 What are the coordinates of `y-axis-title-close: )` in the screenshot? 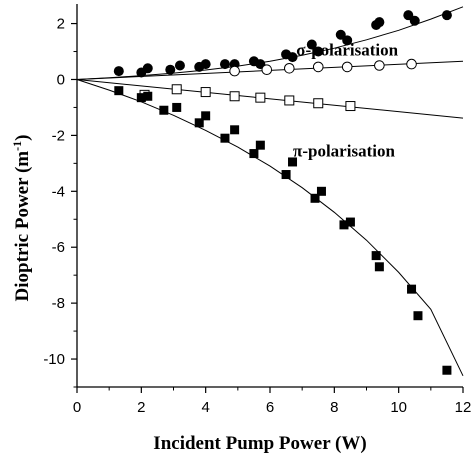 It's located at (22, 138).